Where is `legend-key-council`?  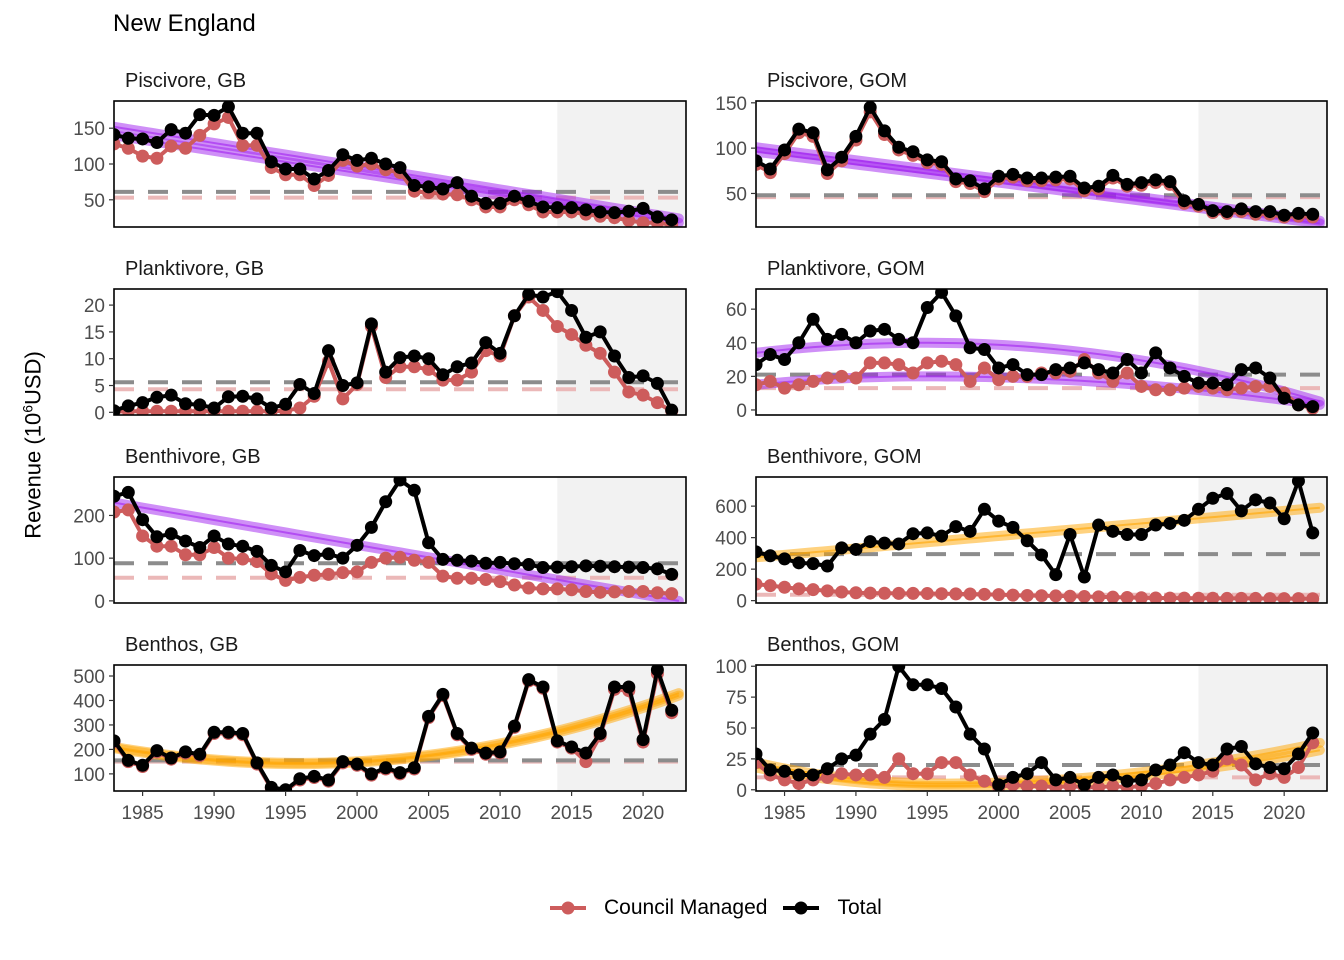 legend-key-council is located at coordinates (568, 908).